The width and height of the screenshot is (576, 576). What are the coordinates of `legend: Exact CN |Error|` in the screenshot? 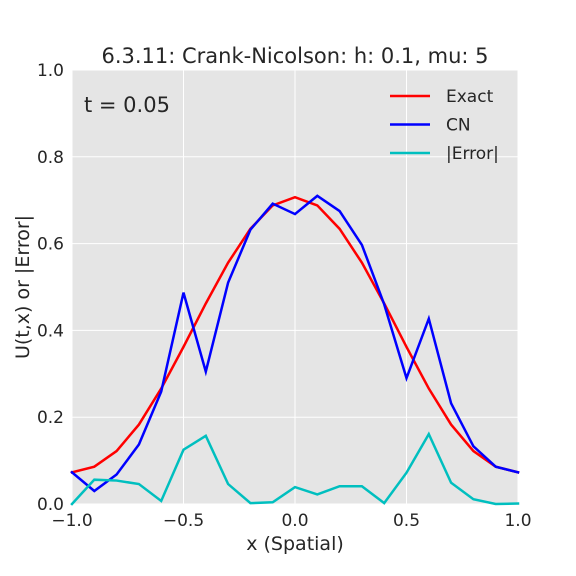 It's located at (444, 125).